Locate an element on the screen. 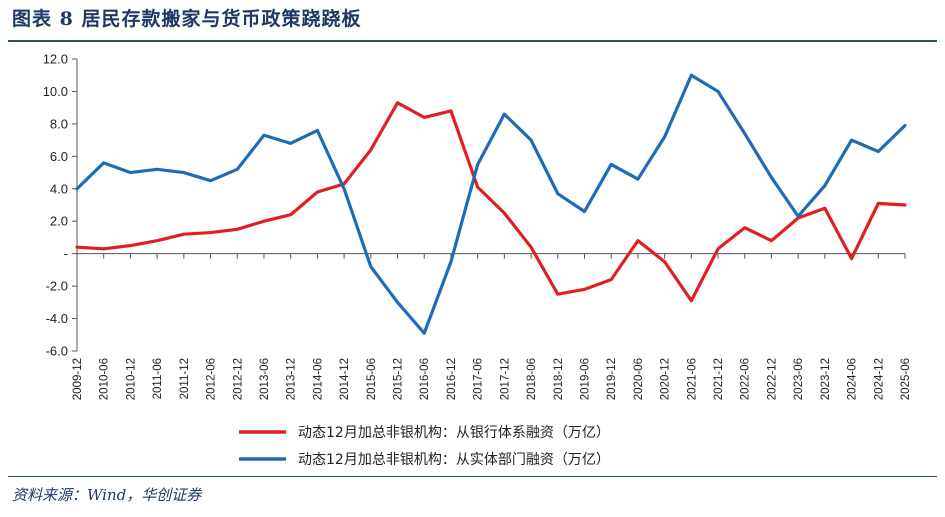 The height and width of the screenshot is (517, 945). x-tick-label: 2013-06 is located at coordinates (265, 379).